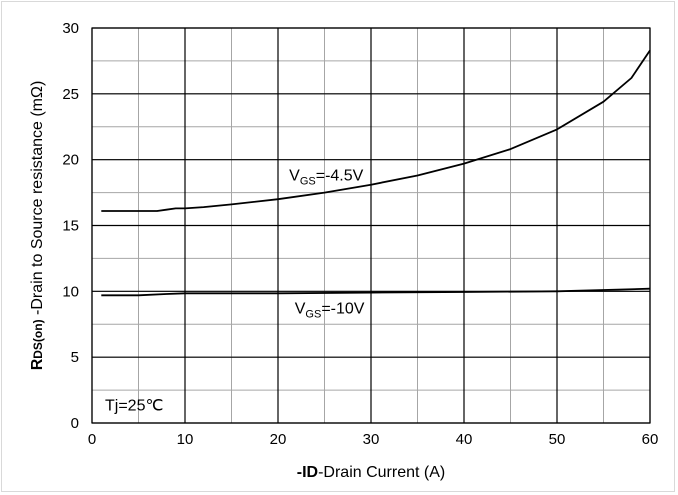 The image size is (678, 495). Describe the element at coordinates (557, 439) in the screenshot. I see `x-tick-label: 50` at that location.